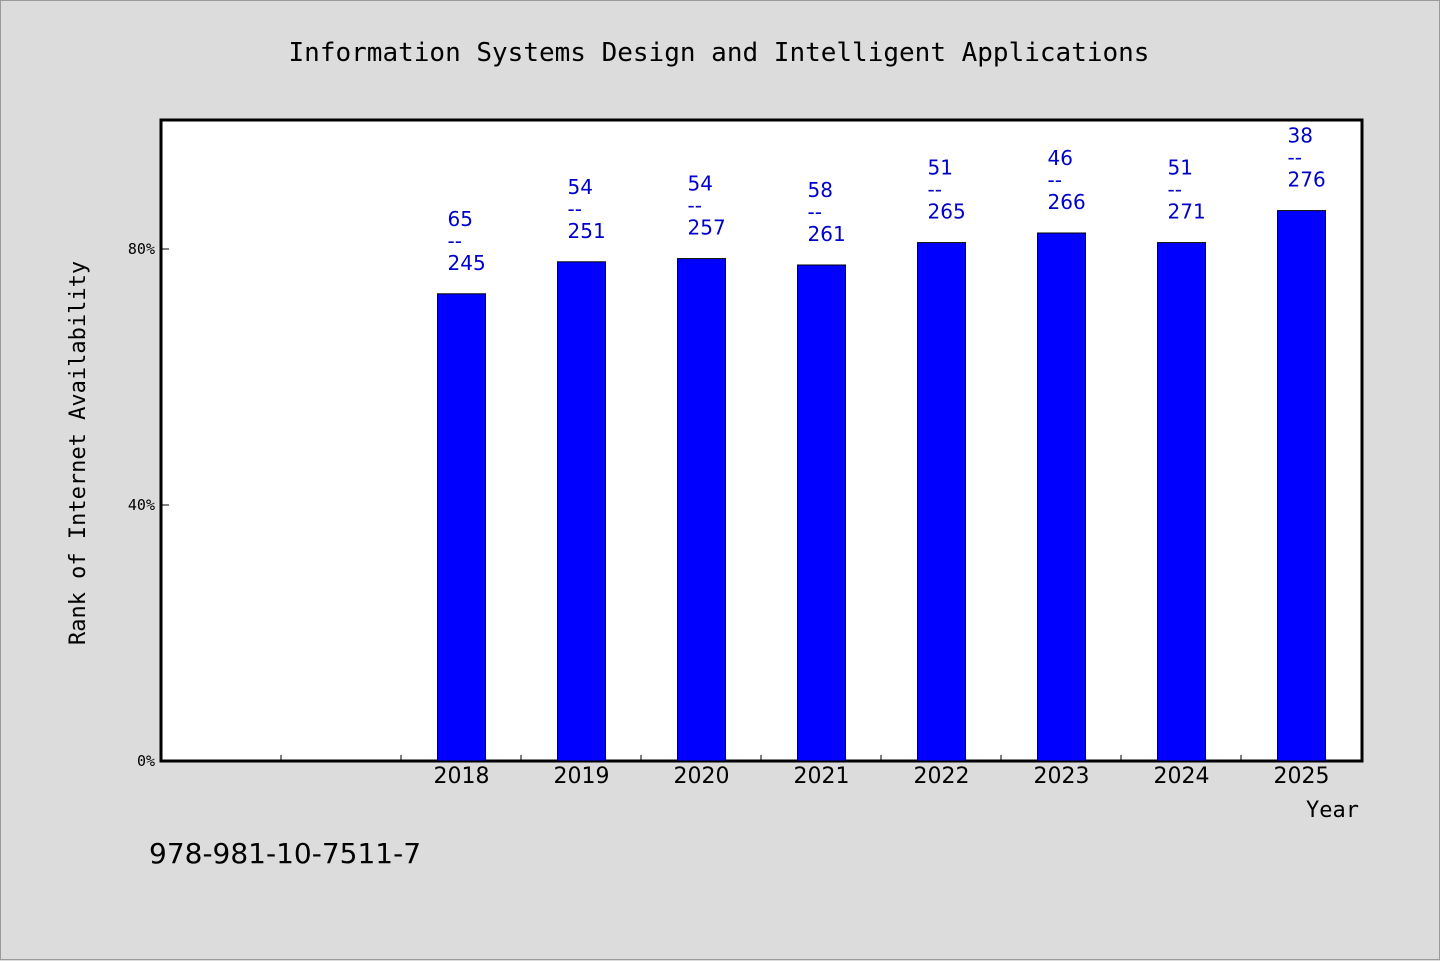 Image resolution: width=1440 pixels, height=961 pixels. I want to click on x-tick-label: 2024, so click(1182, 776).